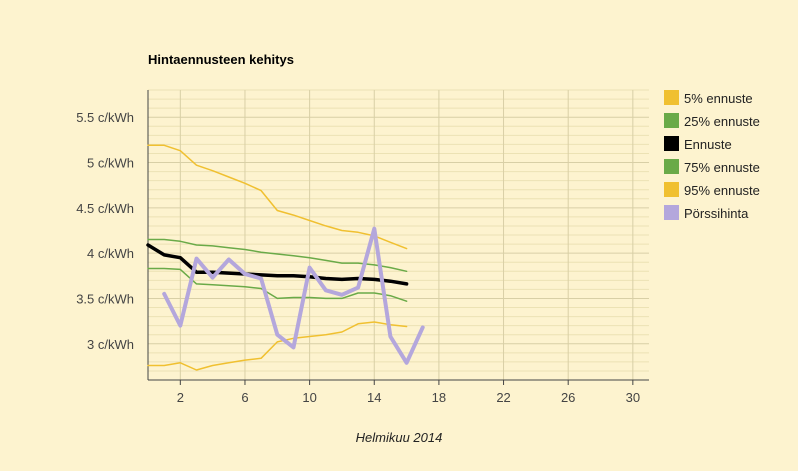  What do you see at coordinates (309, 397) in the screenshot?
I see `x-tick-label: 10` at bounding box center [309, 397].